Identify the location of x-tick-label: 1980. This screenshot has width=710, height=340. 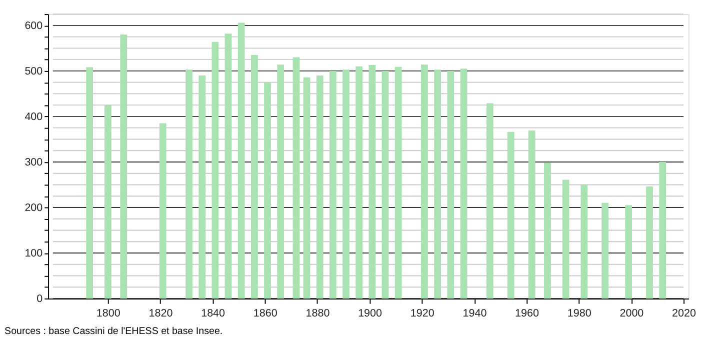
(579, 314).